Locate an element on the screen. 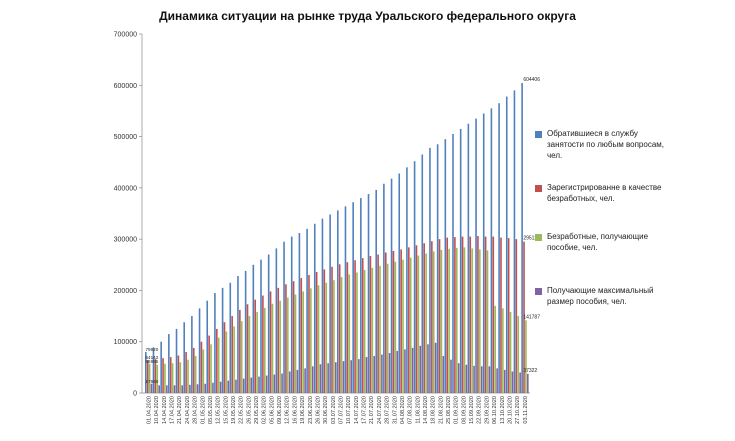 This screenshot has width=735, height=441. x-tick-label: 28.07.2020 is located at coordinates (388, 410).